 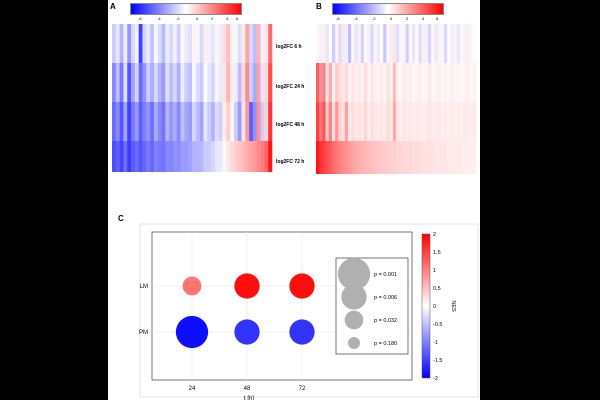 I want to click on colorbar-b-tick: 6, so click(x=437, y=18).